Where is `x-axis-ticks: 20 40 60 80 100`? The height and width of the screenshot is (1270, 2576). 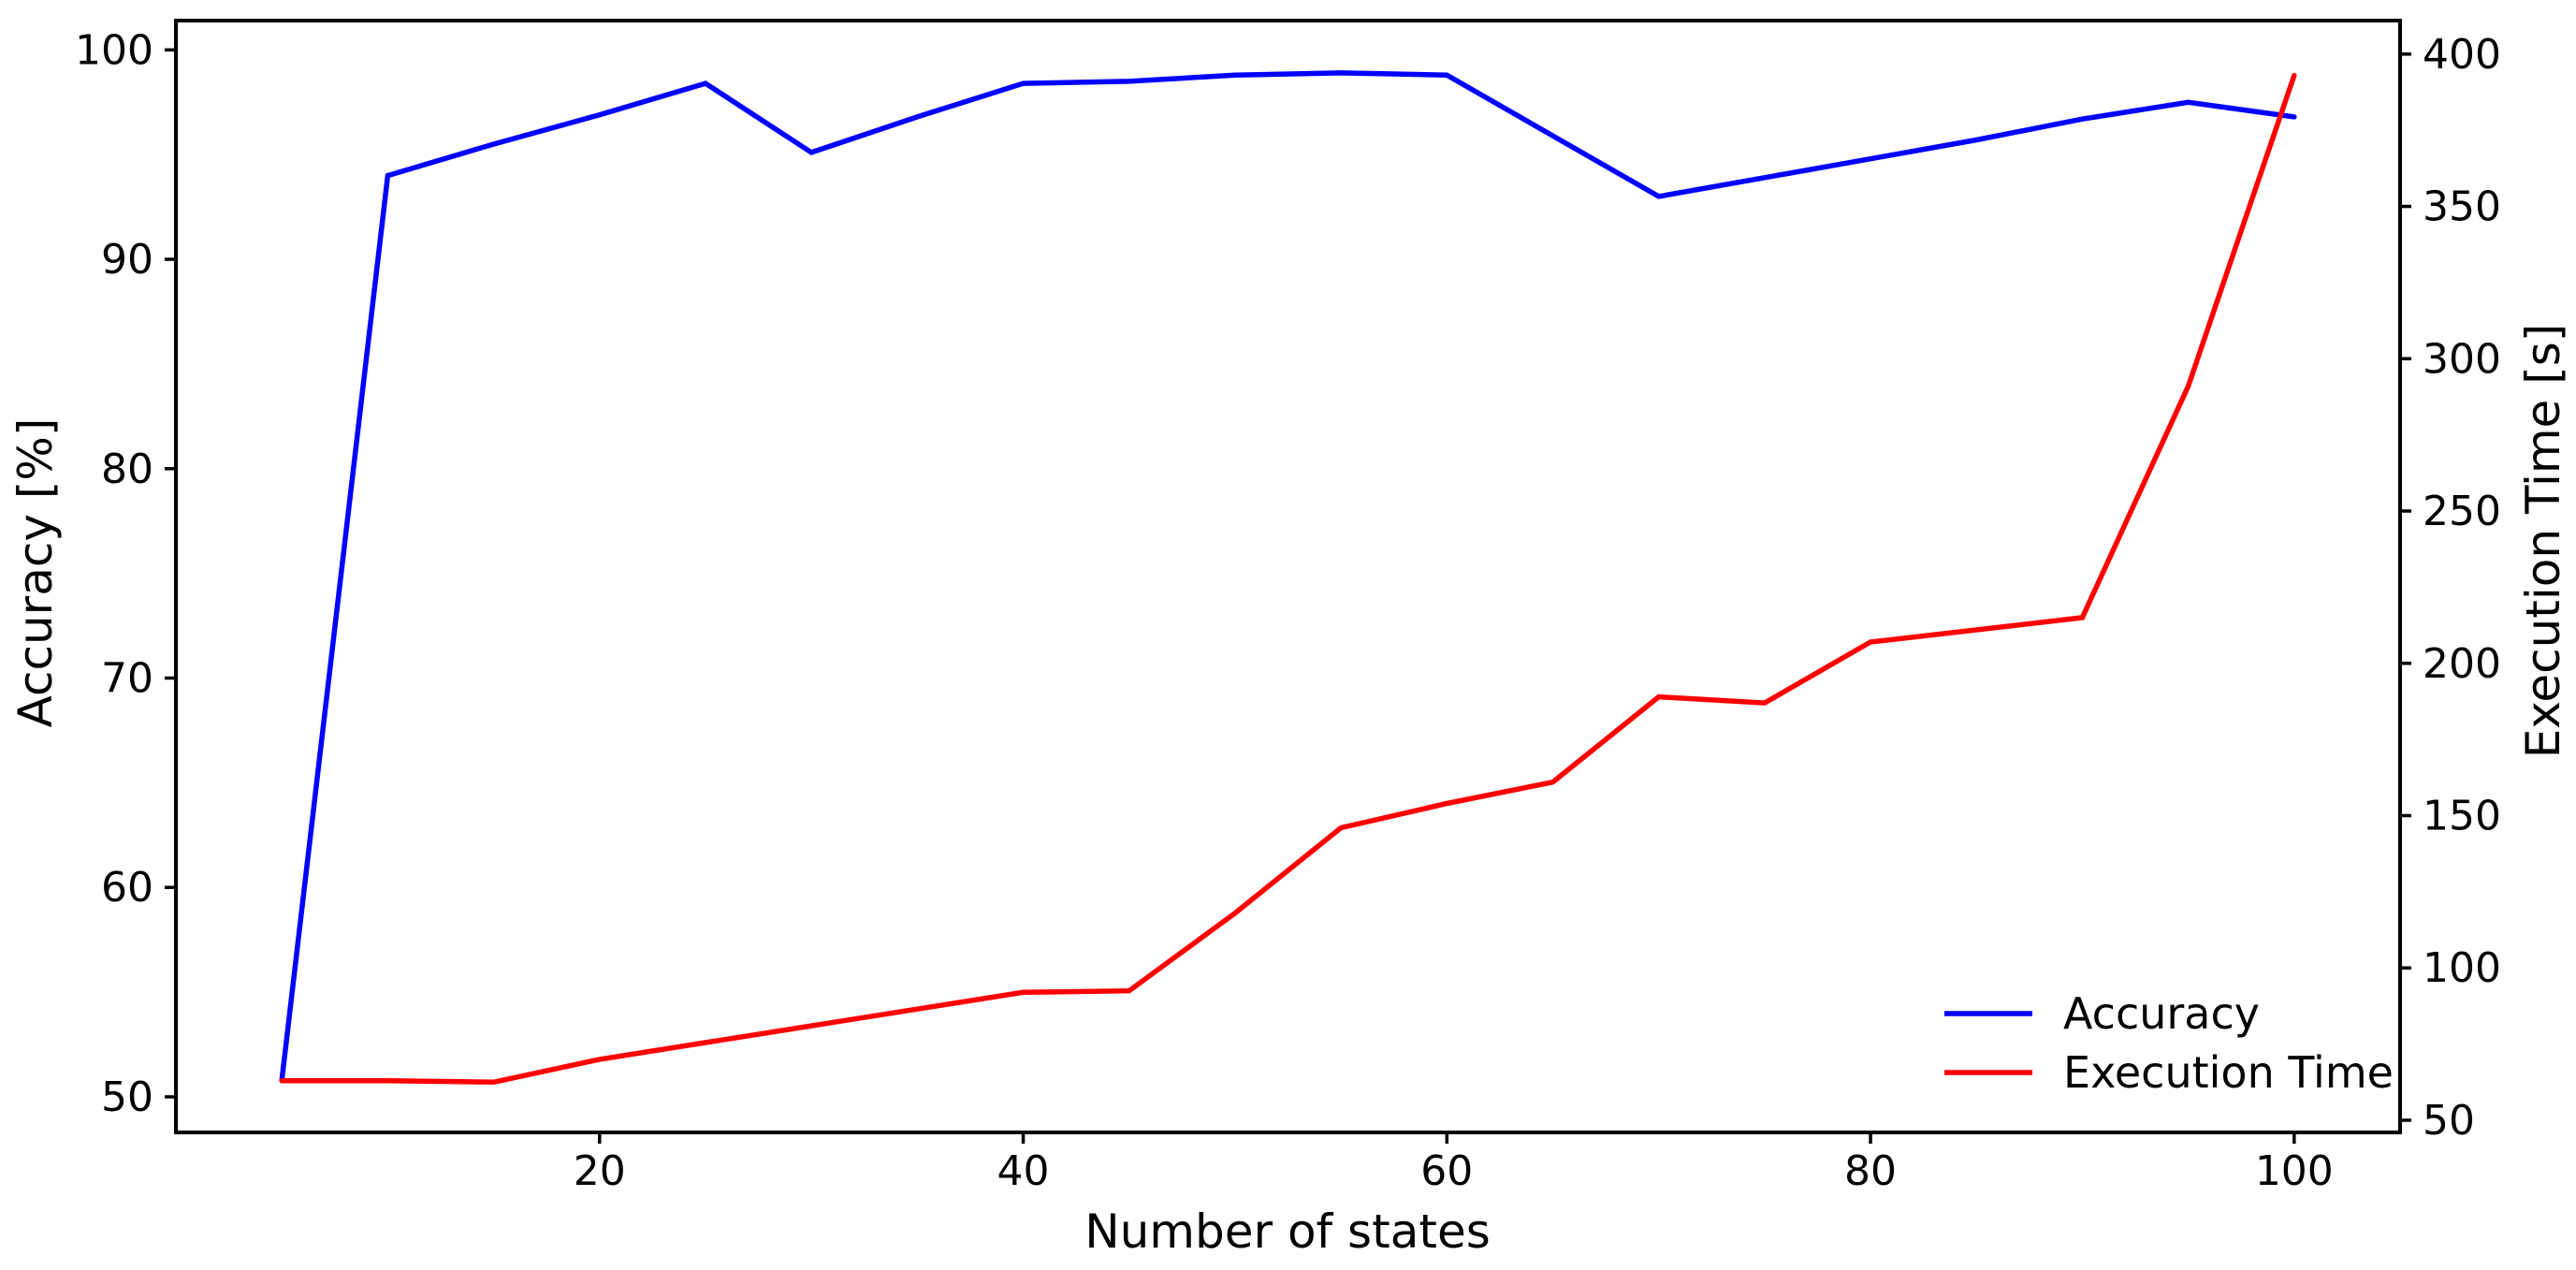
x-axis-ticks: 20 40 60 80 100 is located at coordinates (1454, 1163).